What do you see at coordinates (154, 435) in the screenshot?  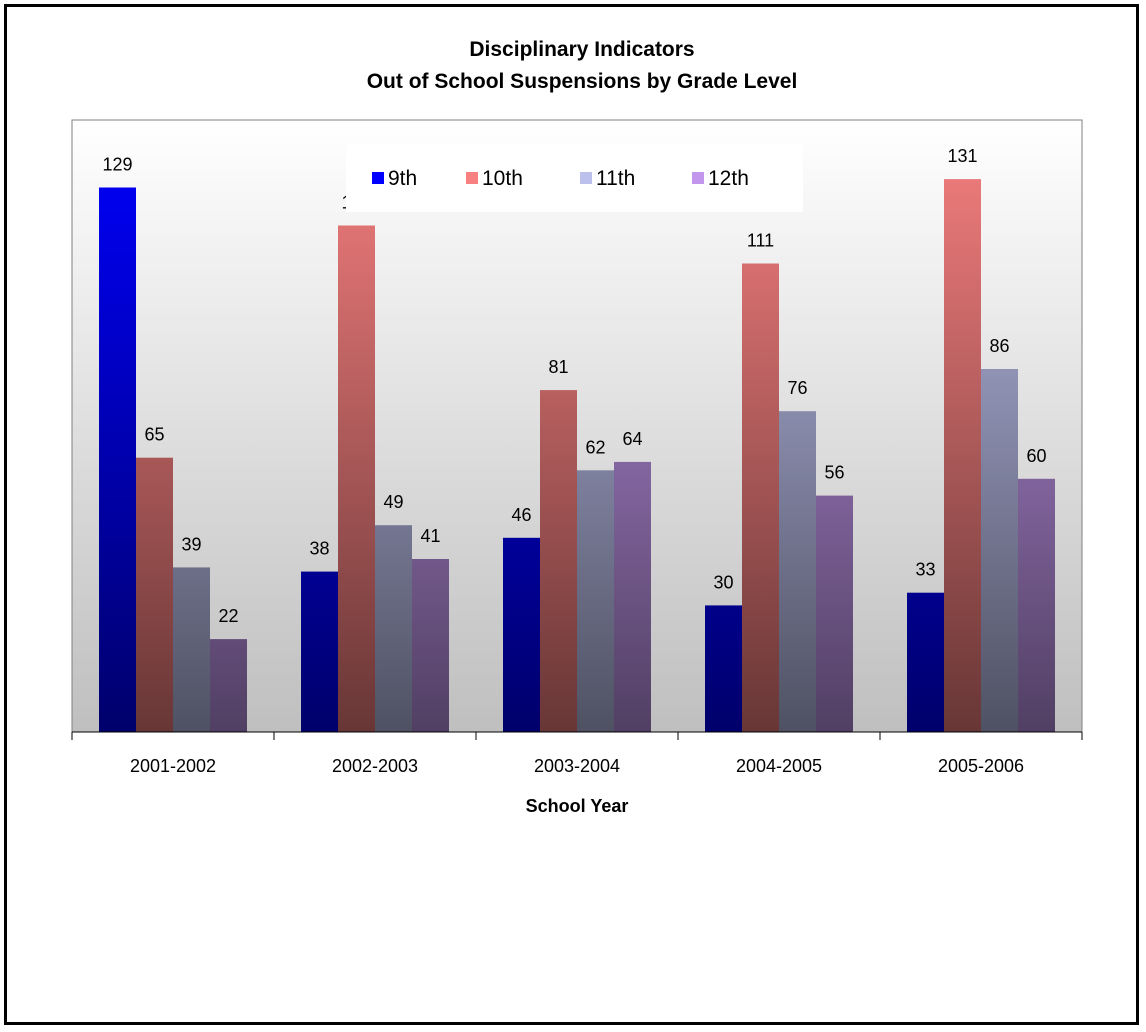 I see `data-label-10th-2001-2002: 65` at bounding box center [154, 435].